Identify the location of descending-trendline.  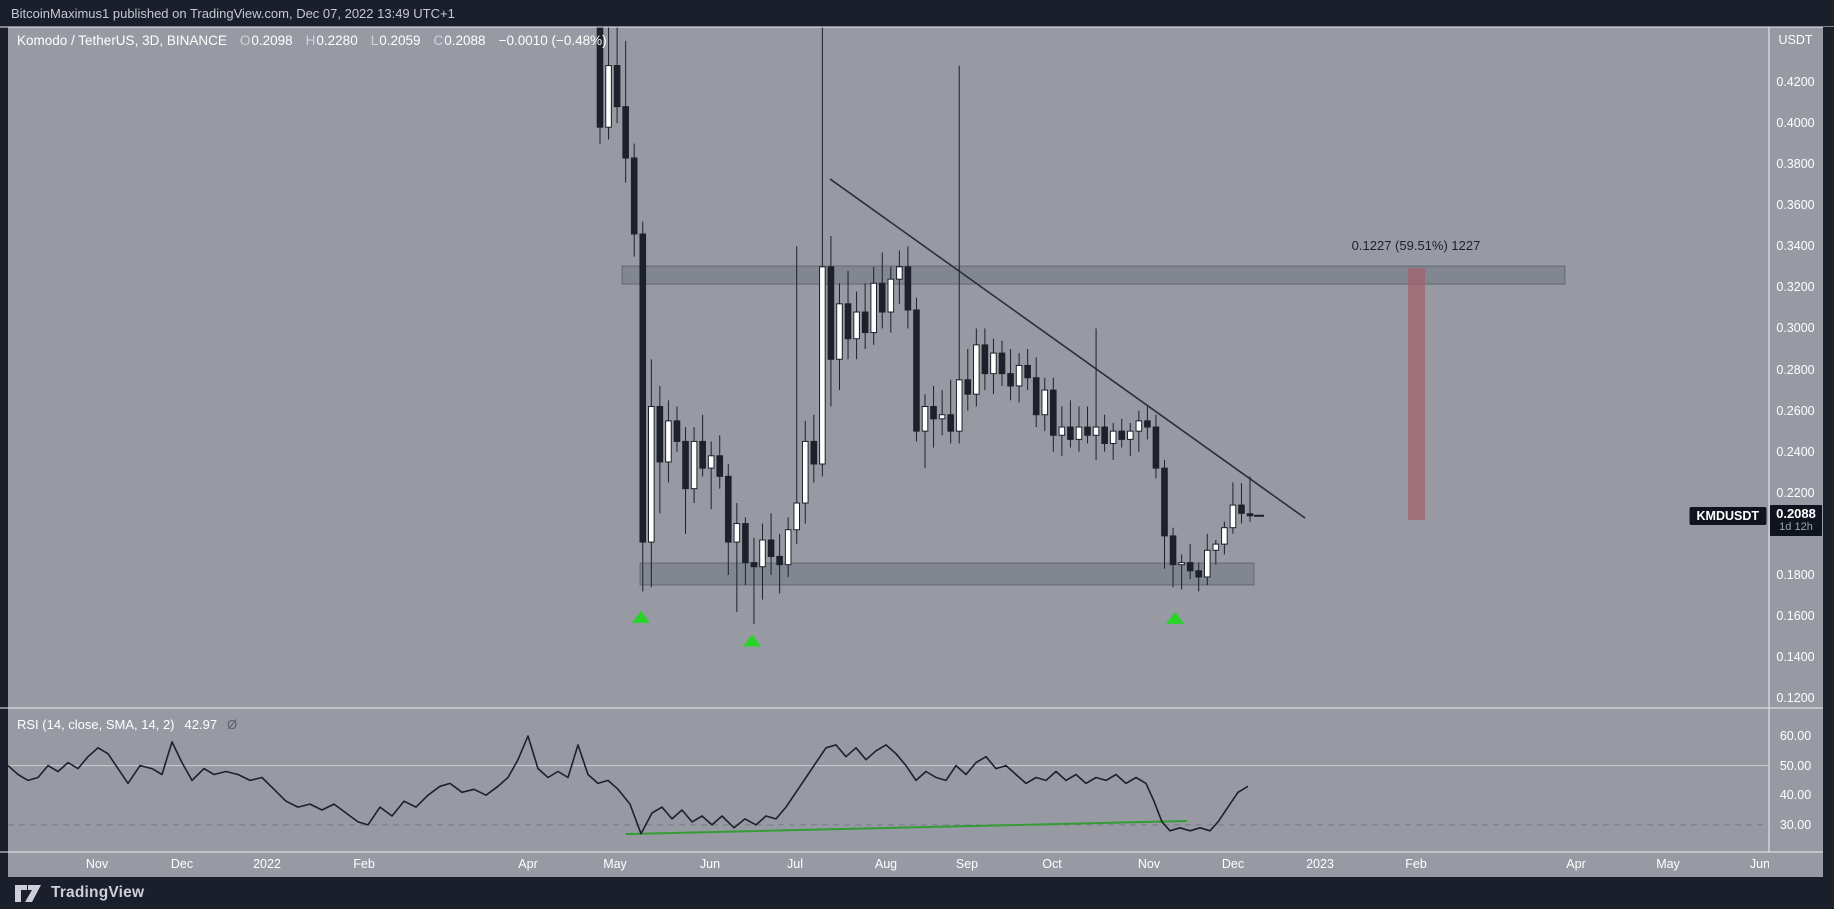
(1067, 348).